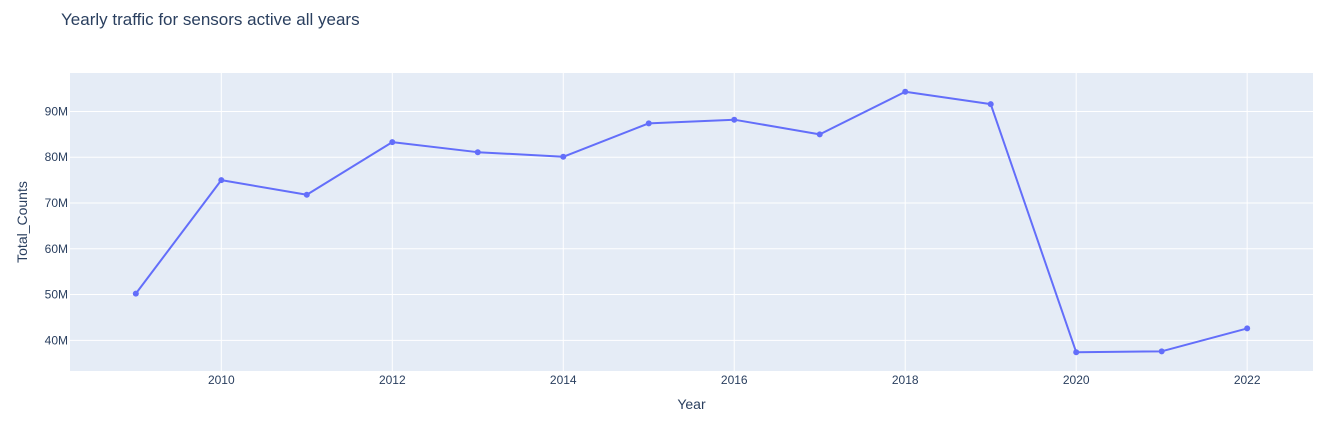  What do you see at coordinates (56, 203) in the screenshot?
I see `y-tick-label: 70M` at bounding box center [56, 203].